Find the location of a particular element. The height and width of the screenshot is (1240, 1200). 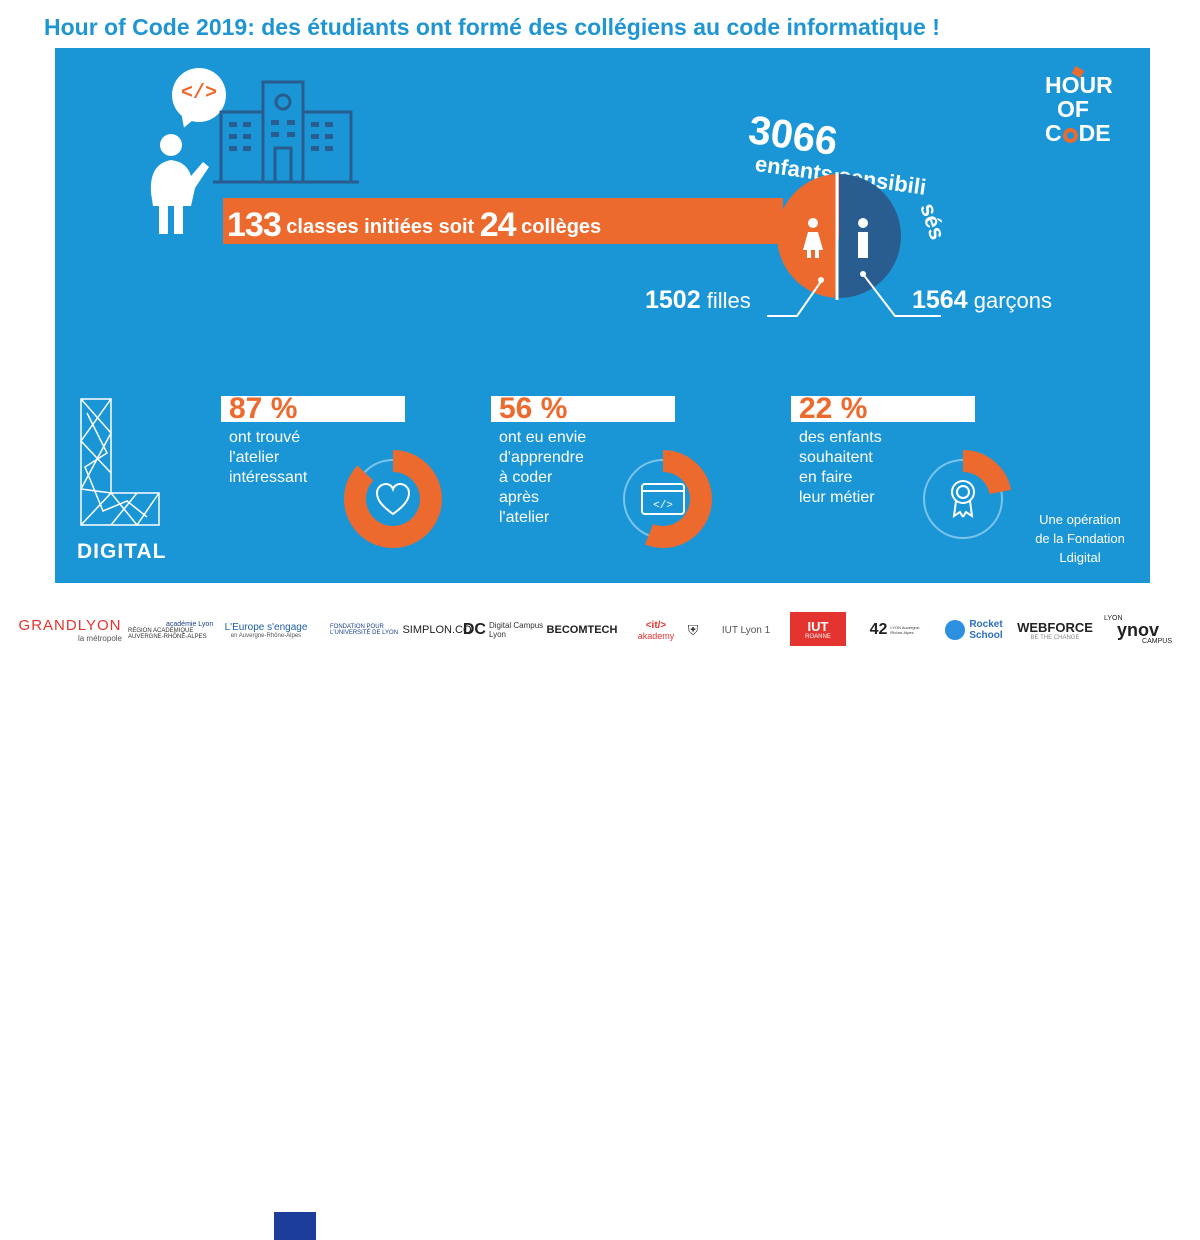

stat-1-box is located at coordinates (313, 409).